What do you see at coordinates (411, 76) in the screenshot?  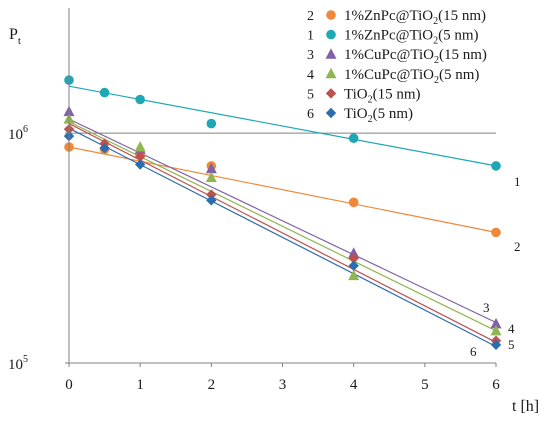 I see `legend-label-4: 1%CuPc@TiO2(5 nm)` at bounding box center [411, 76].